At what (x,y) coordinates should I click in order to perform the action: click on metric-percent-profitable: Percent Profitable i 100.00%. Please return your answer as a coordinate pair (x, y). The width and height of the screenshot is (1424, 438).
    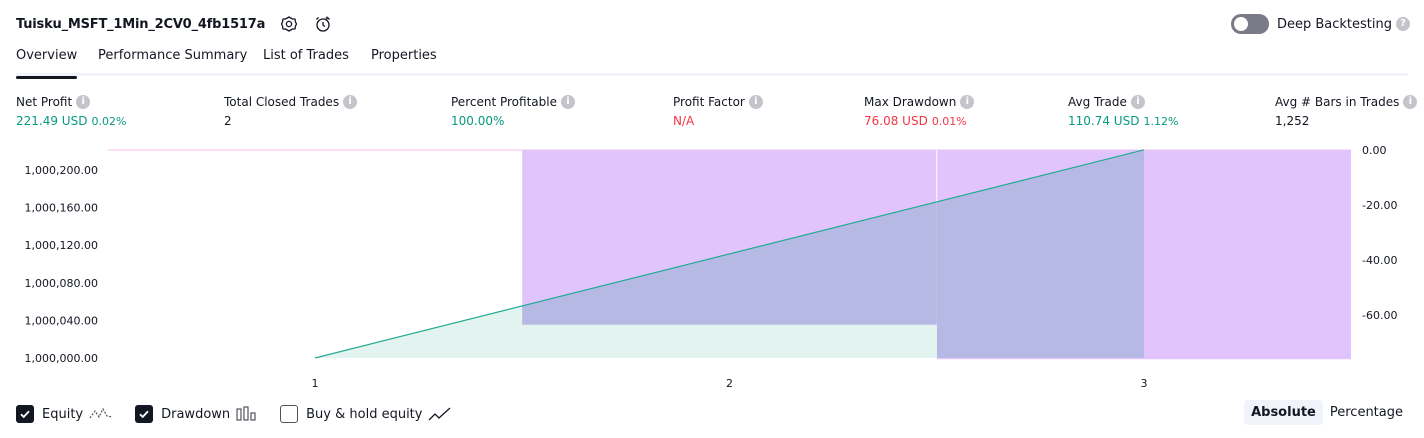
    Looking at the image, I should click on (513, 112).